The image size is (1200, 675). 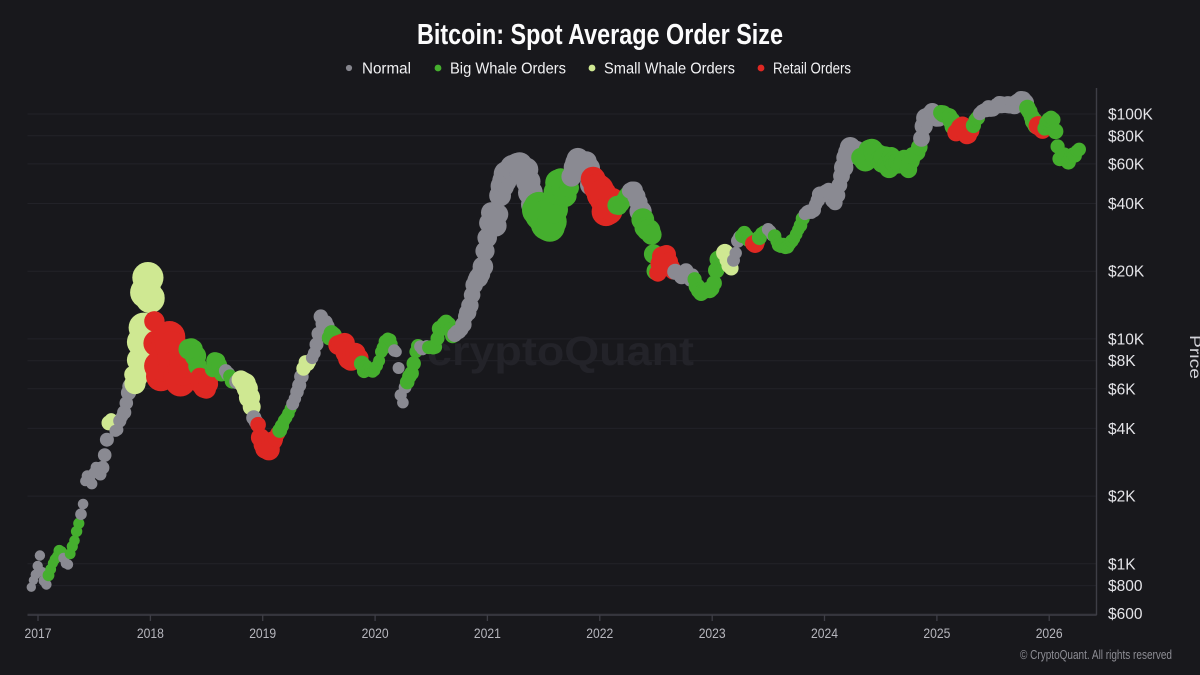 I want to click on svg-text: $600, so click(x=1125, y=614).